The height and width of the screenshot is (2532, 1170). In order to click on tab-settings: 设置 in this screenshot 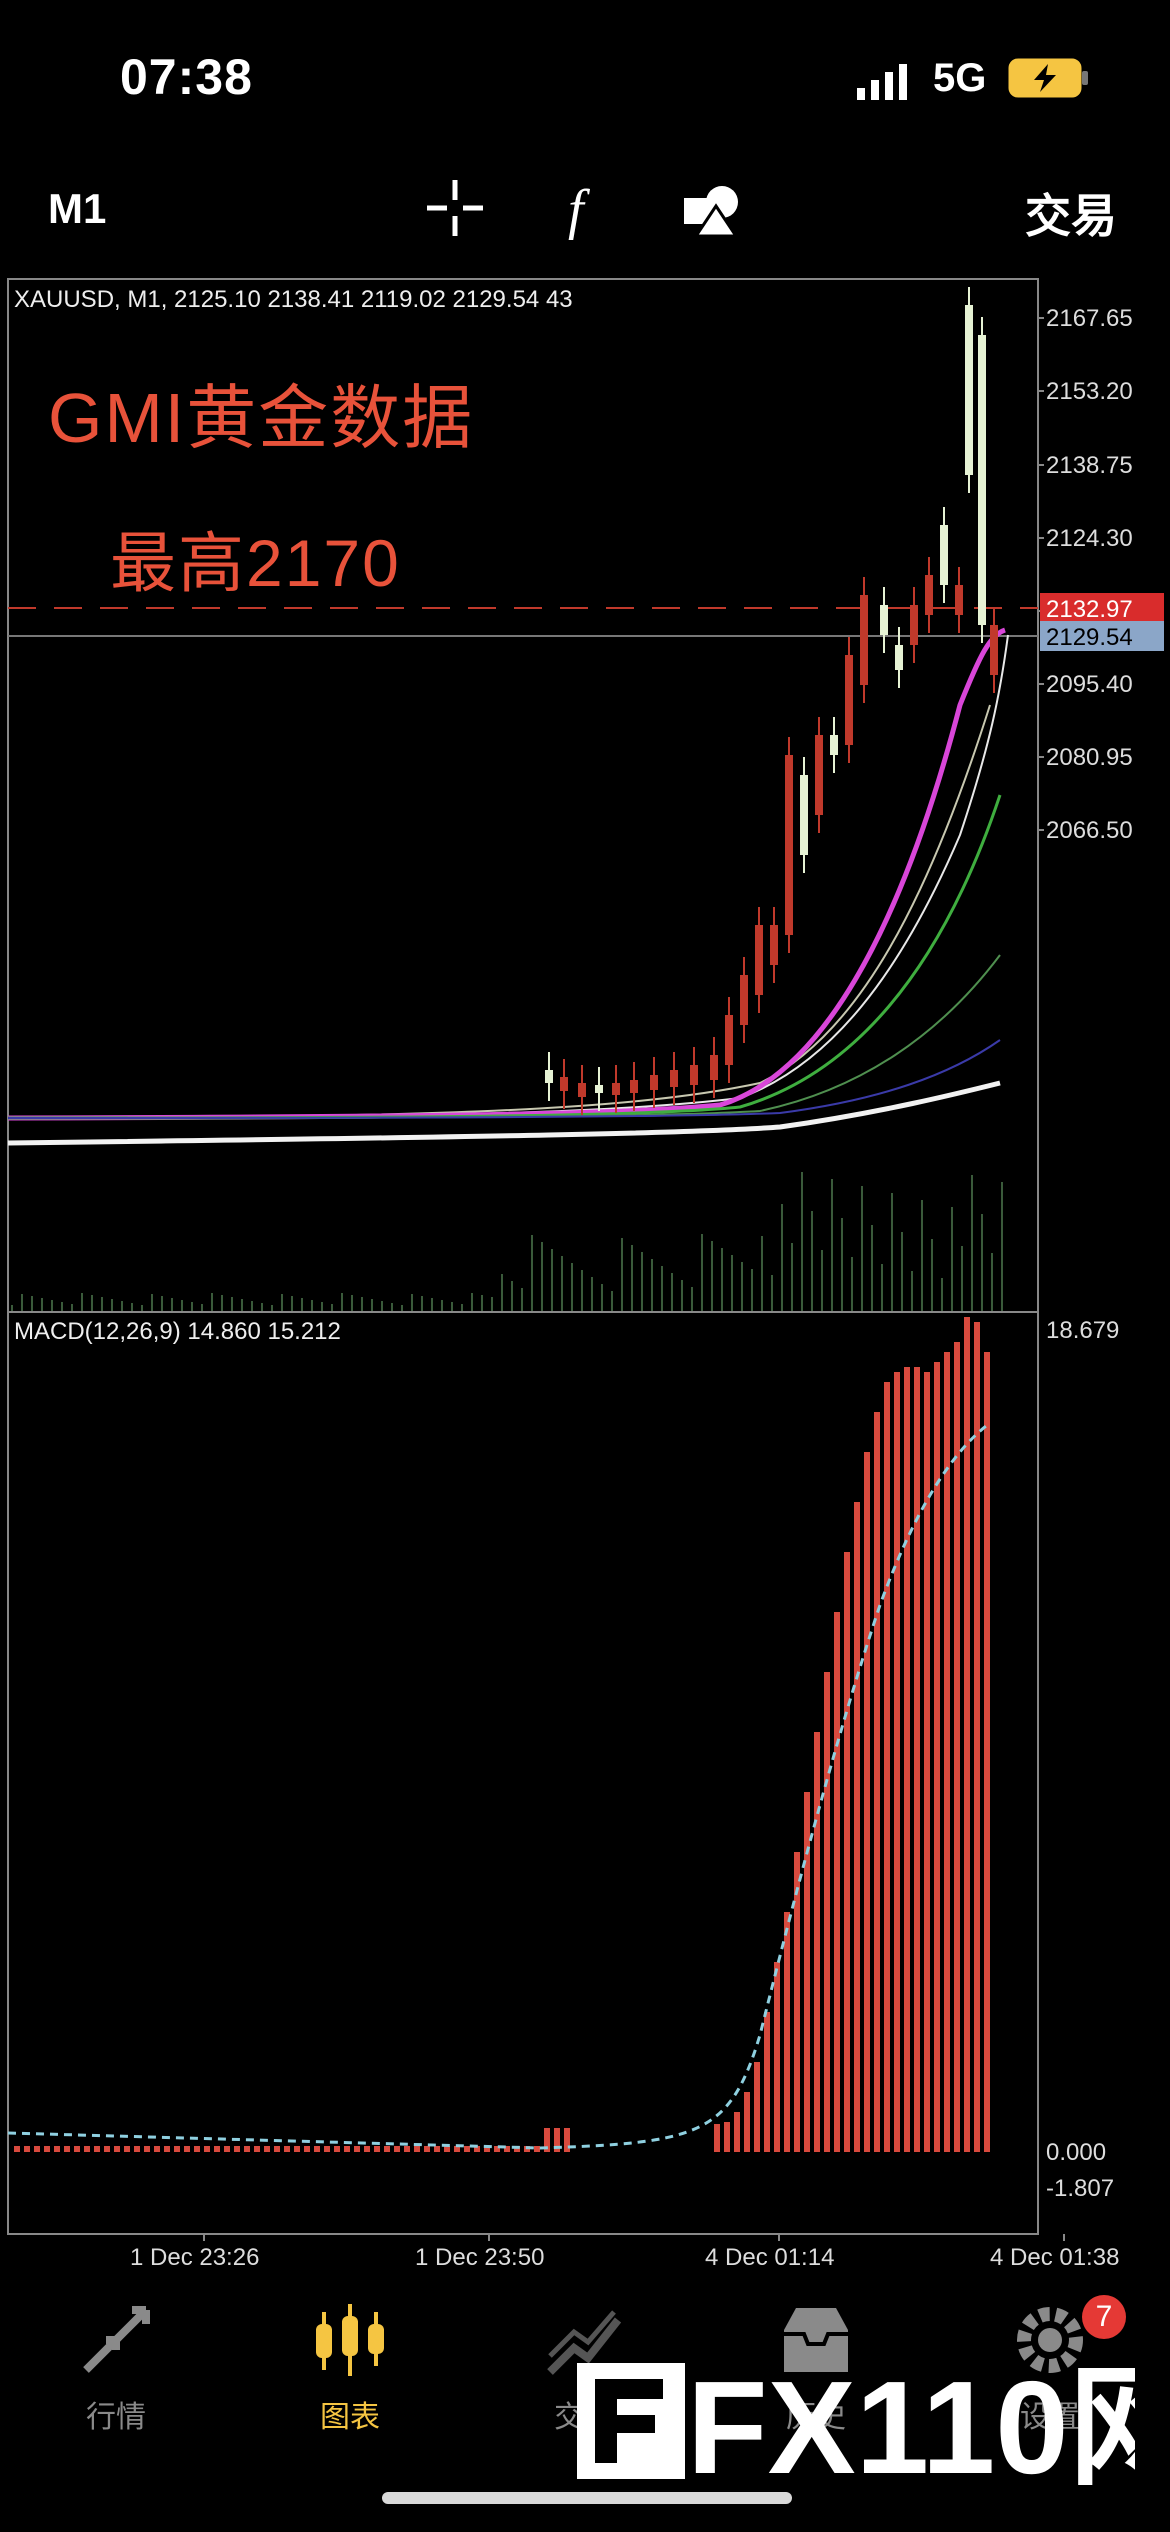, I will do `click(1050, 2370)`.